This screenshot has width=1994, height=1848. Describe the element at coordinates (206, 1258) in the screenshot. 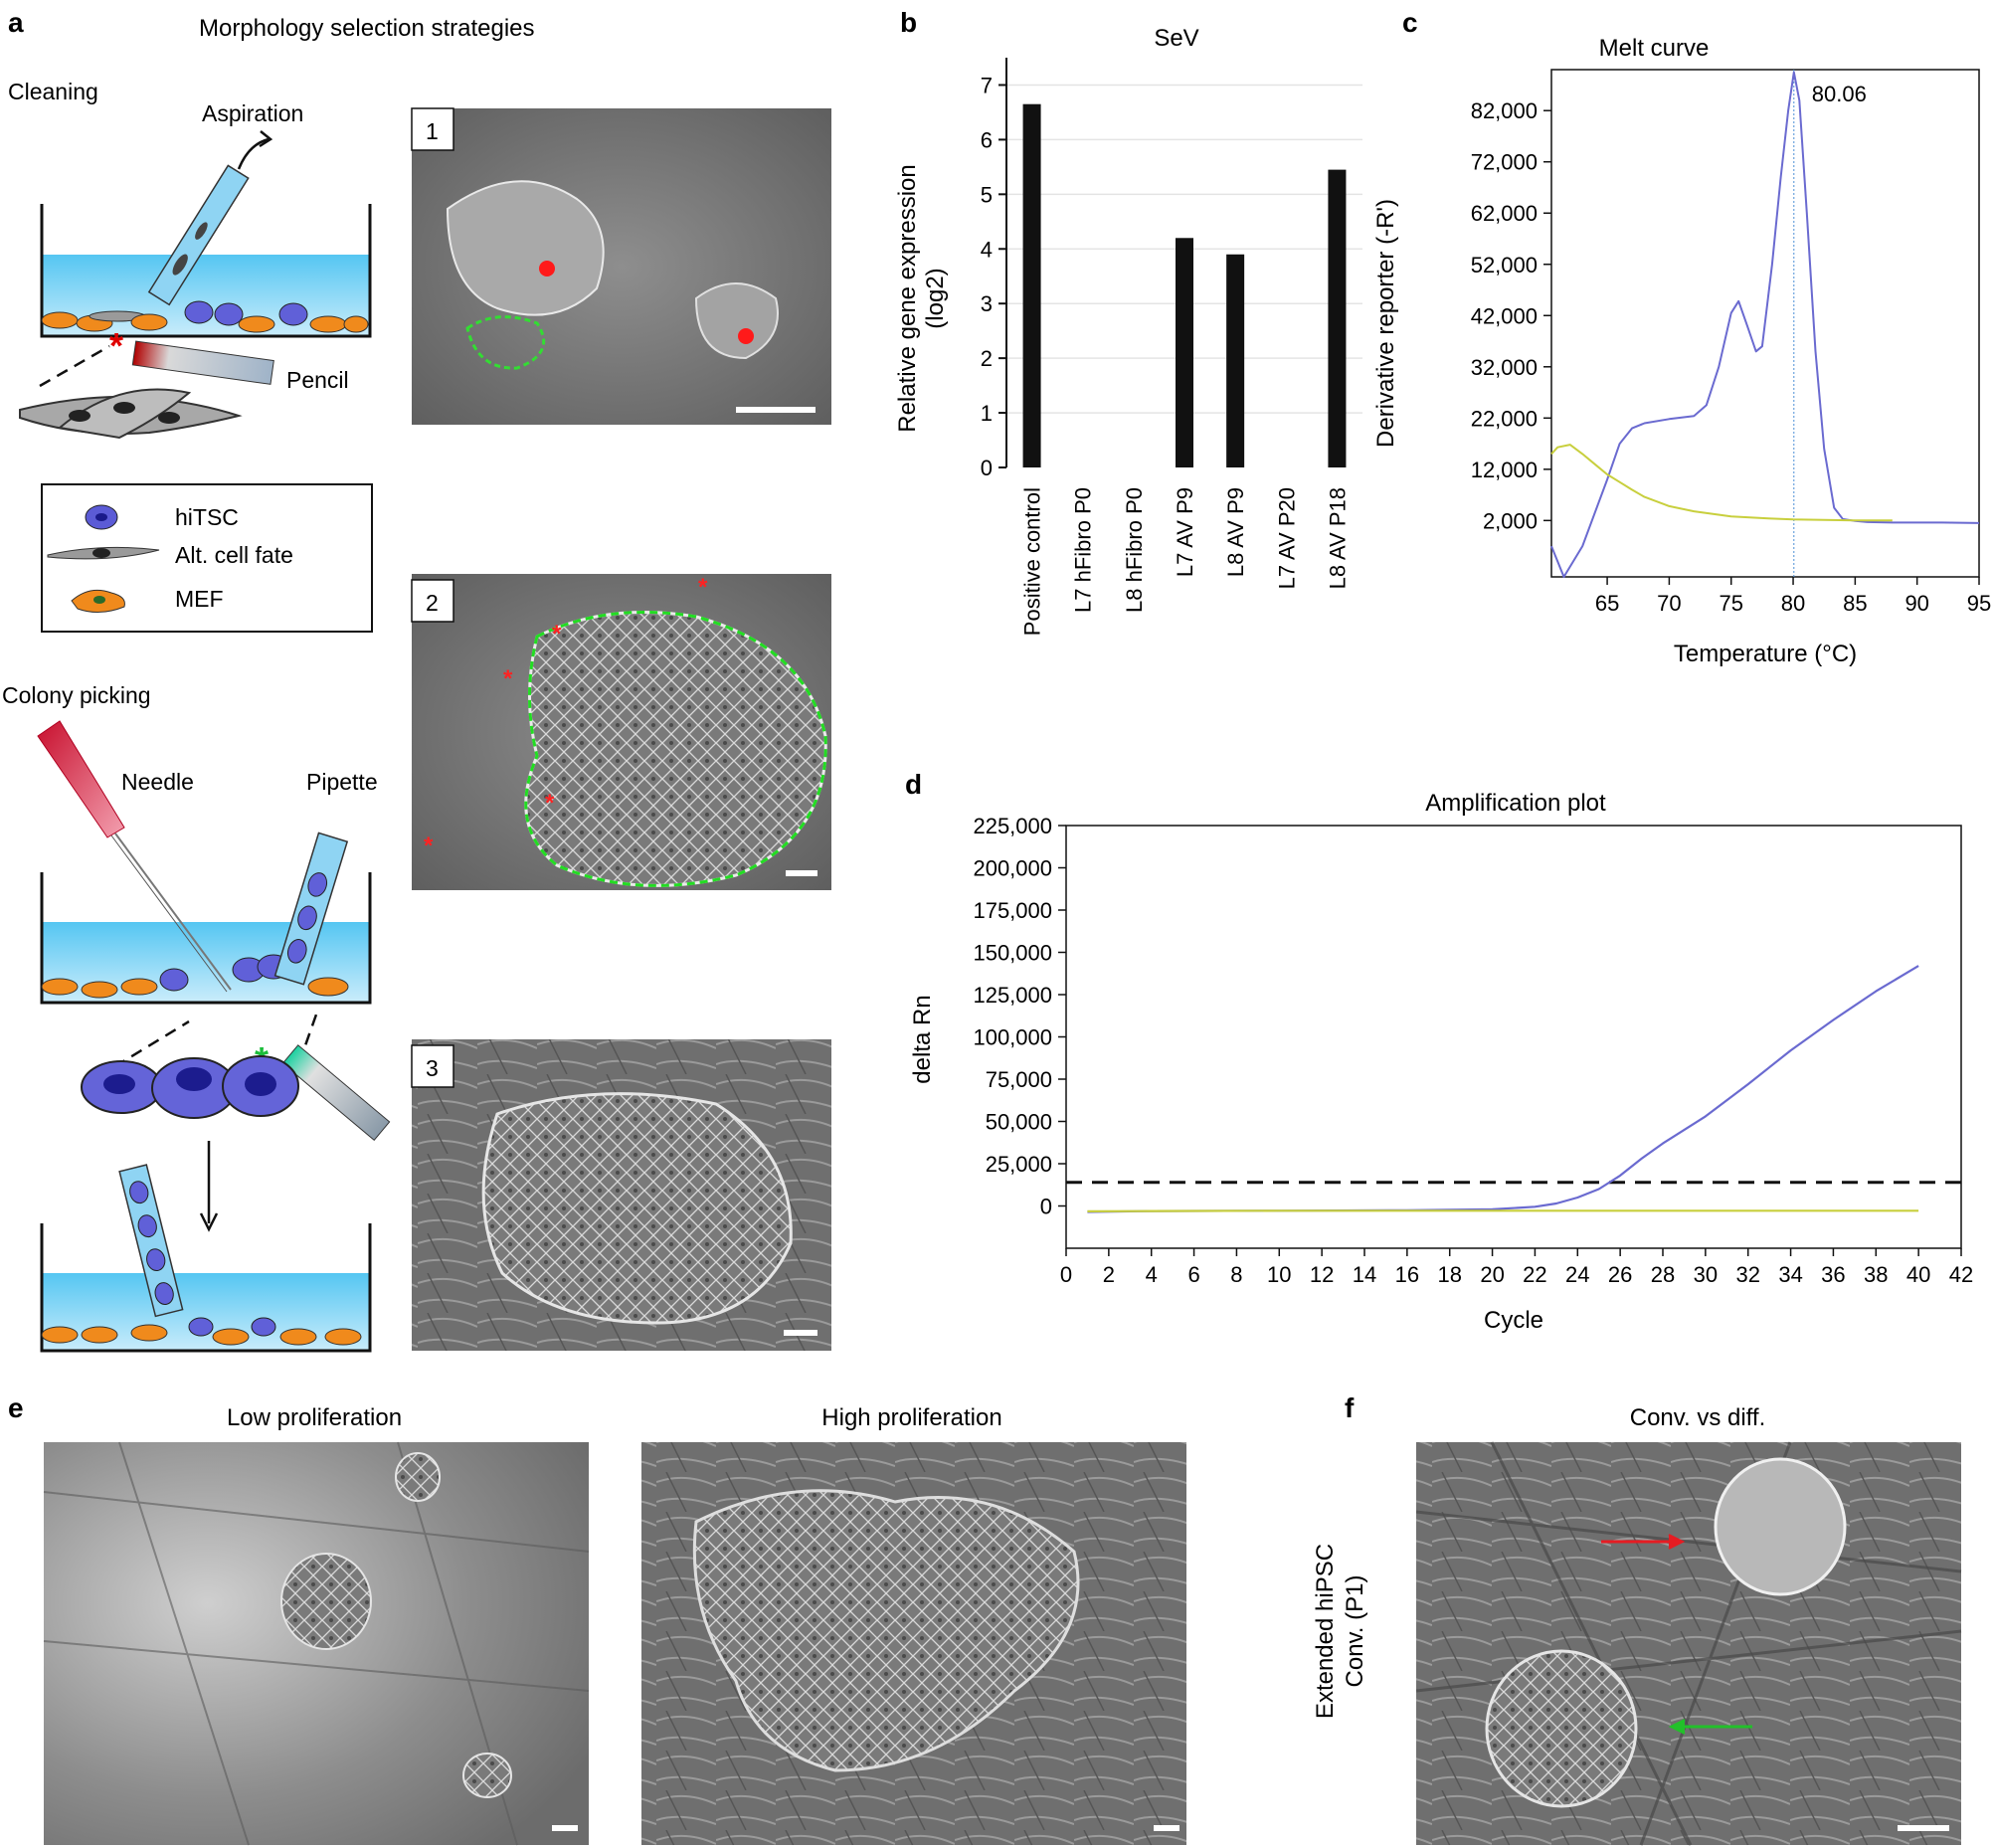

I see `replating-dish` at that location.